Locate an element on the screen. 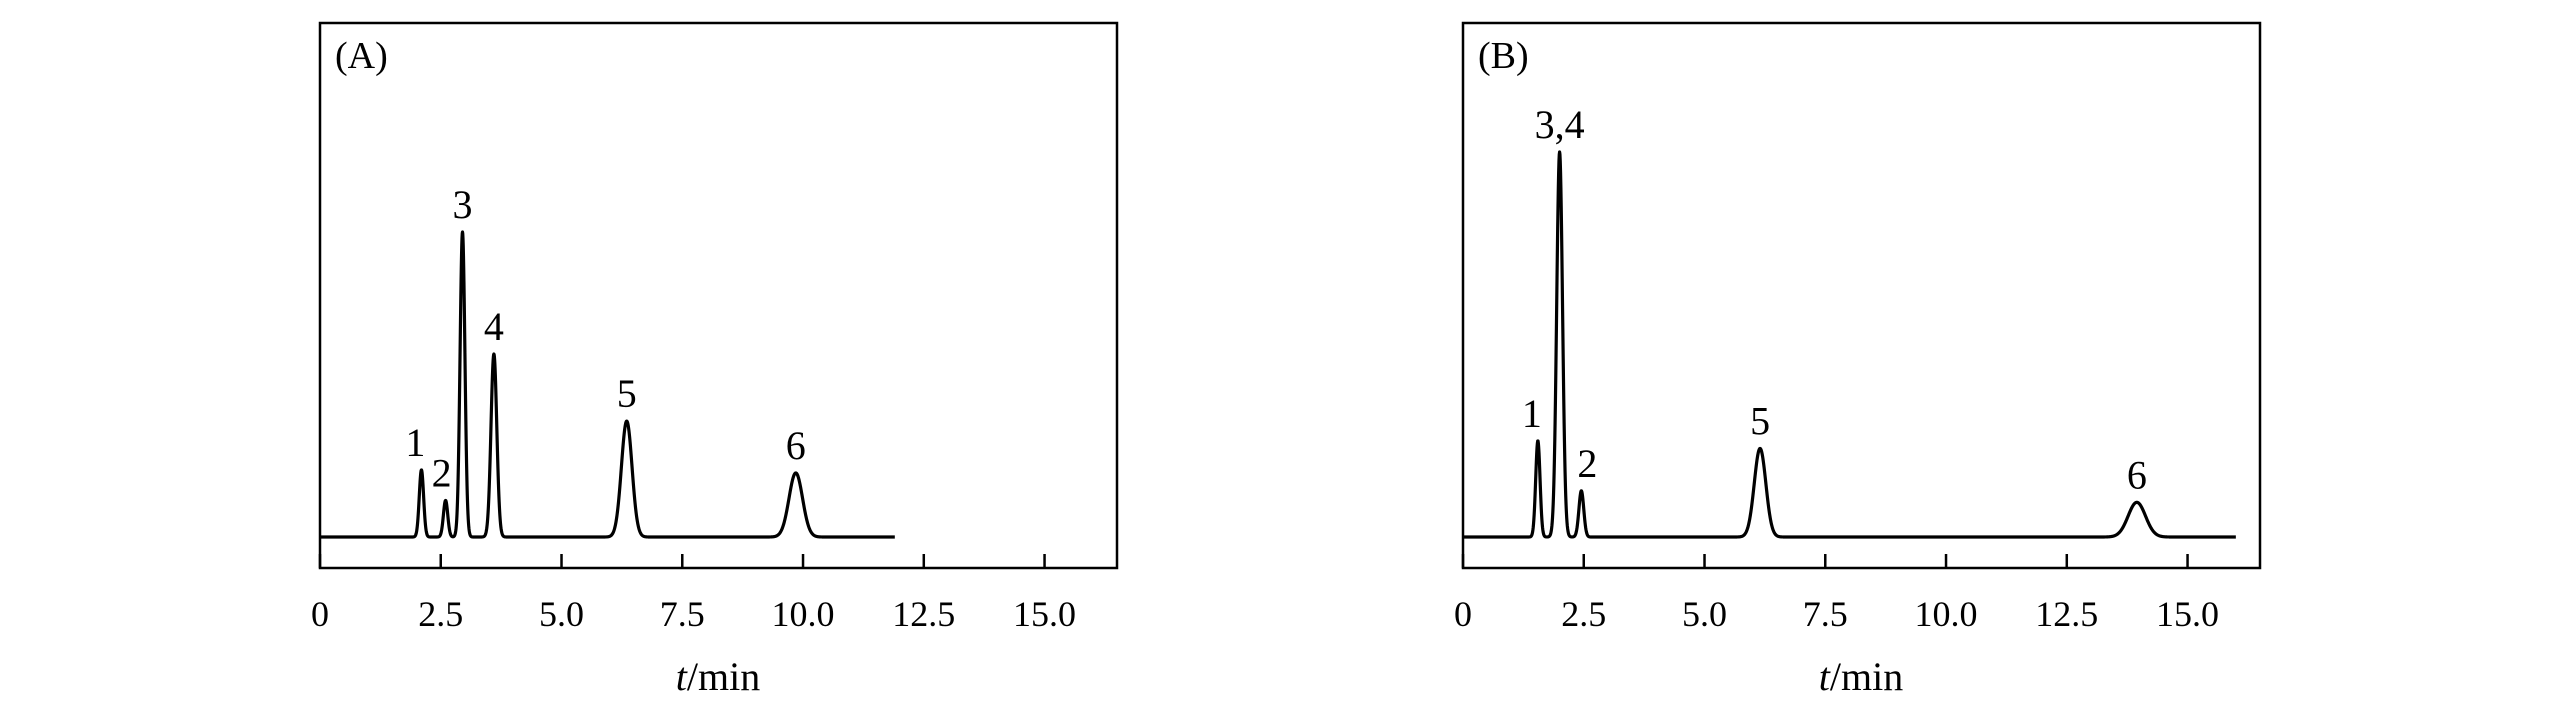 The width and height of the screenshot is (2567, 708). peak-labels: 1 3,4 2 5 6 is located at coordinates (1834, 299).